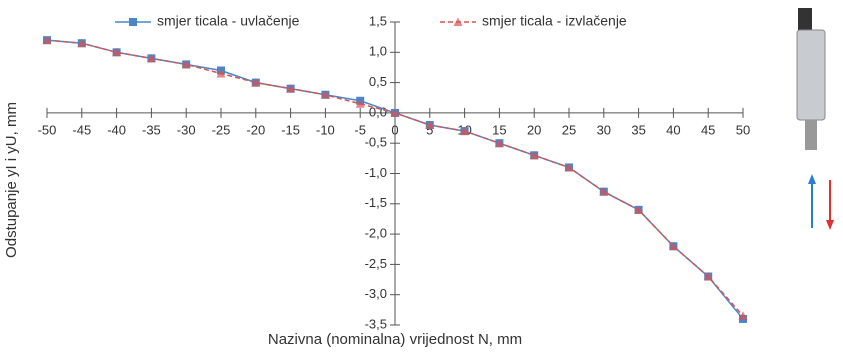 This screenshot has width=843, height=359. Describe the element at coordinates (378, 20) in the screenshot. I see `y-tick-label: 1,5` at that location.